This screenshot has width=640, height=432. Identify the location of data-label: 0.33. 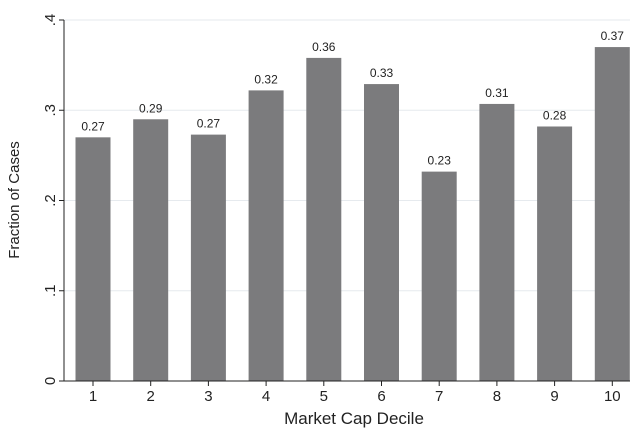
(382, 73).